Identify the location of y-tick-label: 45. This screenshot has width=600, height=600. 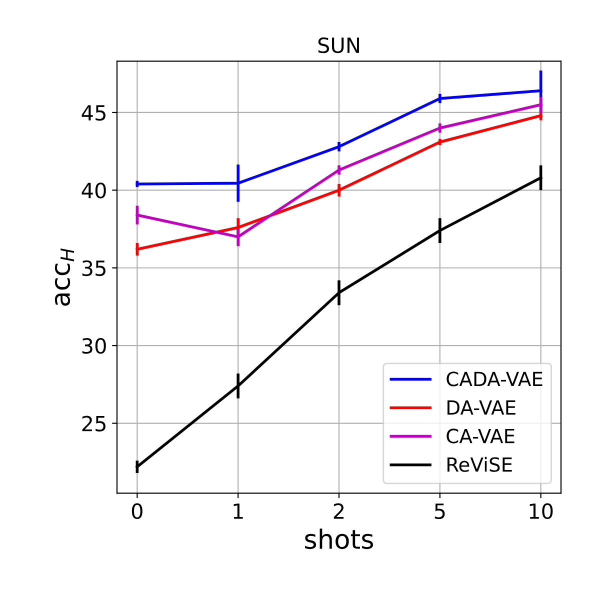
(94, 113).